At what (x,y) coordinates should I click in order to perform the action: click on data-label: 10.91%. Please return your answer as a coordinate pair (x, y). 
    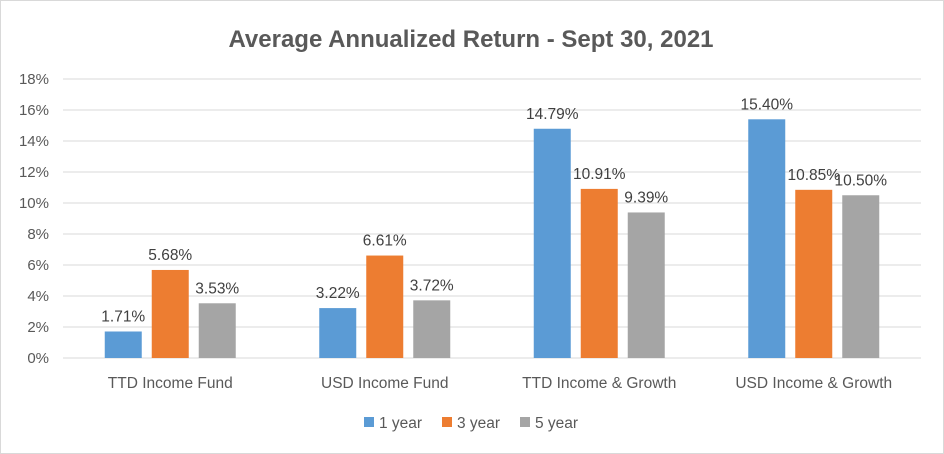
    Looking at the image, I should click on (599, 174).